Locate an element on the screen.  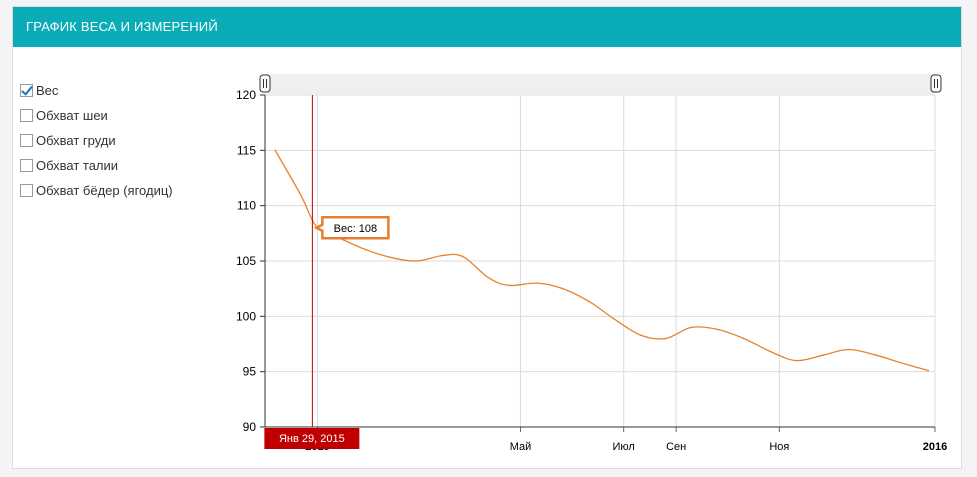
y-tick-label: 120 is located at coordinates (246, 95).